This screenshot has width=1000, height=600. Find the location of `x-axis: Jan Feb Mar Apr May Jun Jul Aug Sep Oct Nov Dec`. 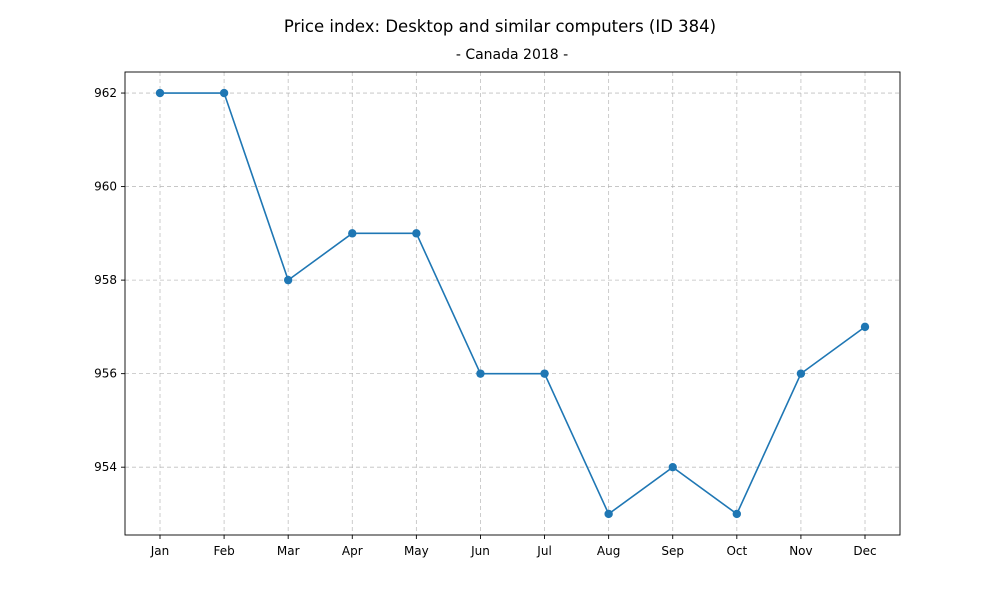

x-axis: Jan Feb Mar Apr May Jun Jul Aug Sep Oct Nov Dec is located at coordinates (513, 546).